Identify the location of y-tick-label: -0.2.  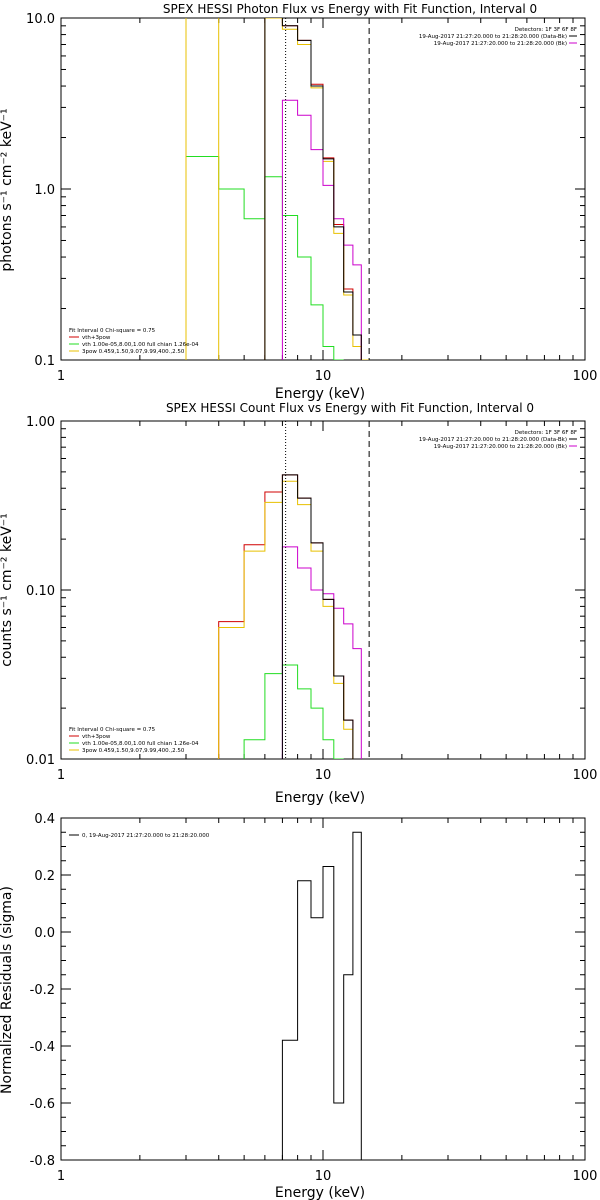
(42, 990).